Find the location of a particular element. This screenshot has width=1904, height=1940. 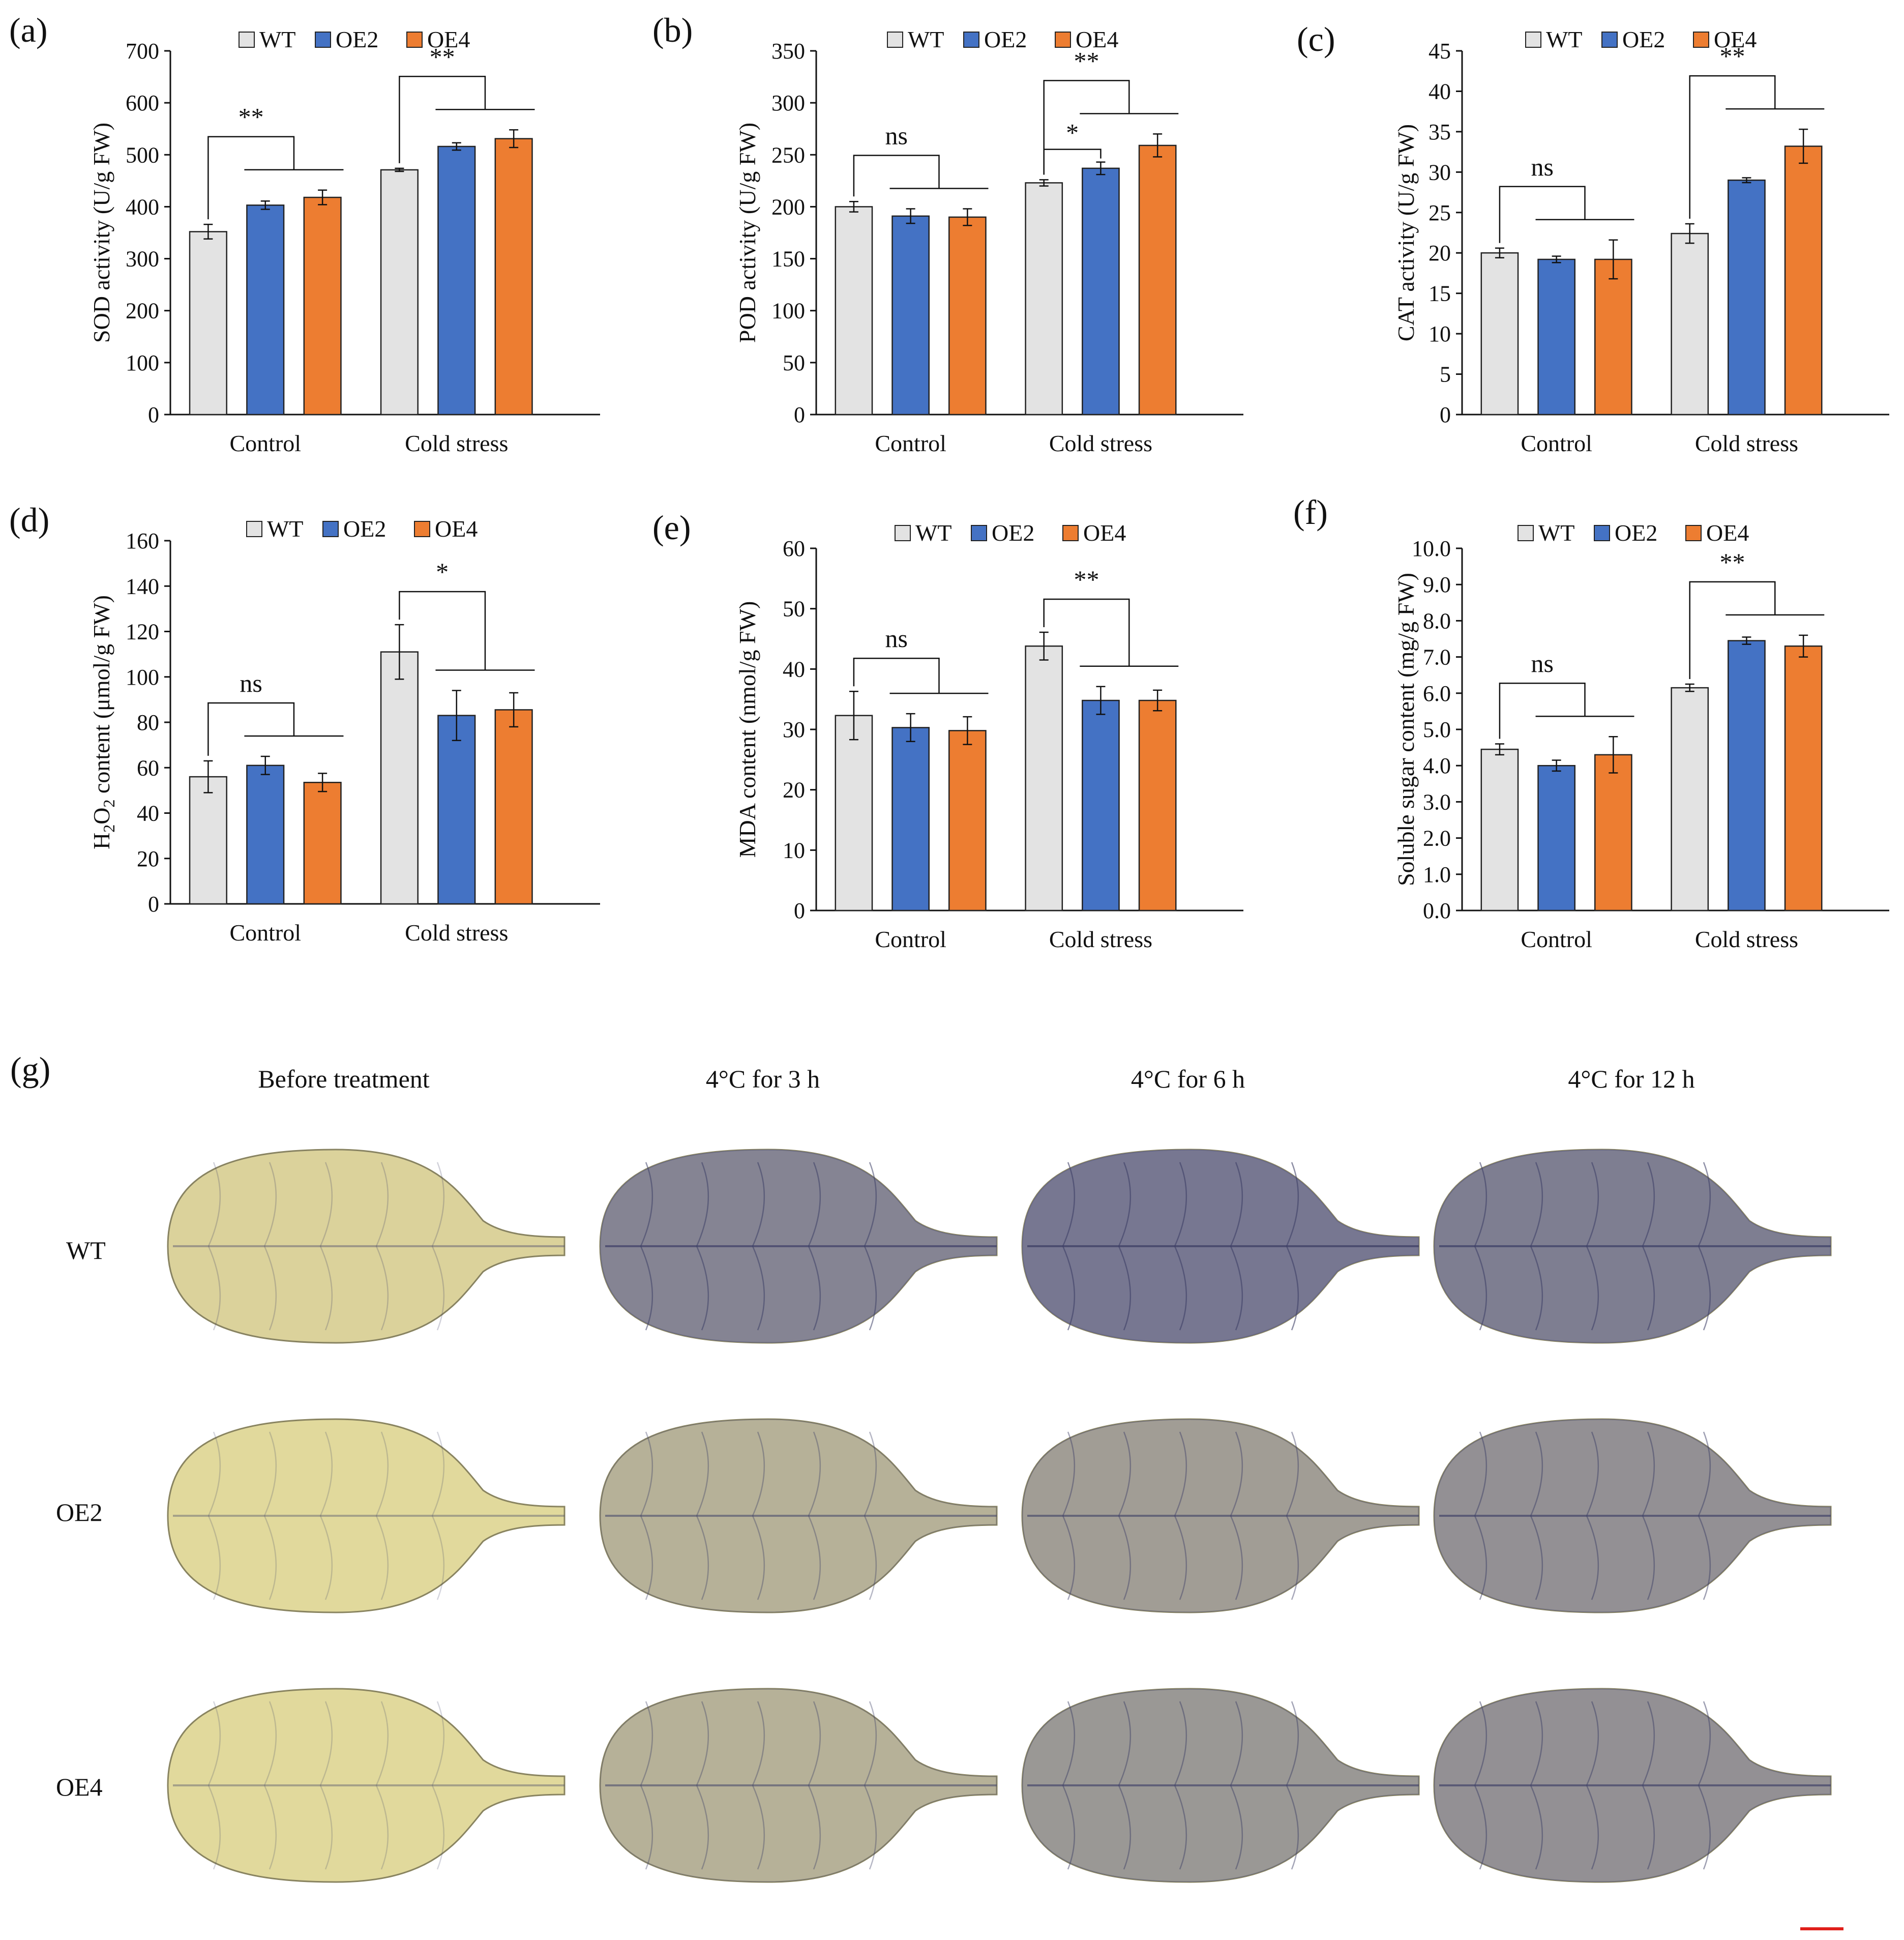

y-tick-label: 600 is located at coordinates (142, 103).